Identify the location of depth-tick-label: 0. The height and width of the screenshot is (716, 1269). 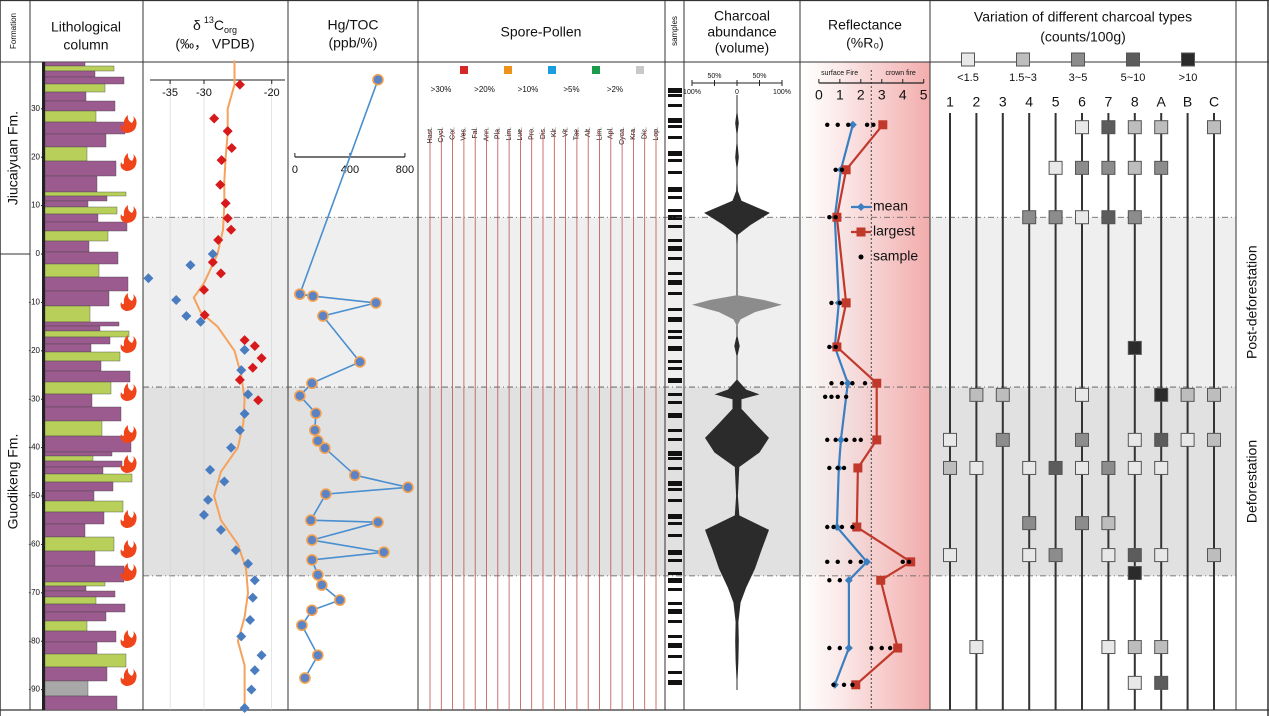
(38, 253).